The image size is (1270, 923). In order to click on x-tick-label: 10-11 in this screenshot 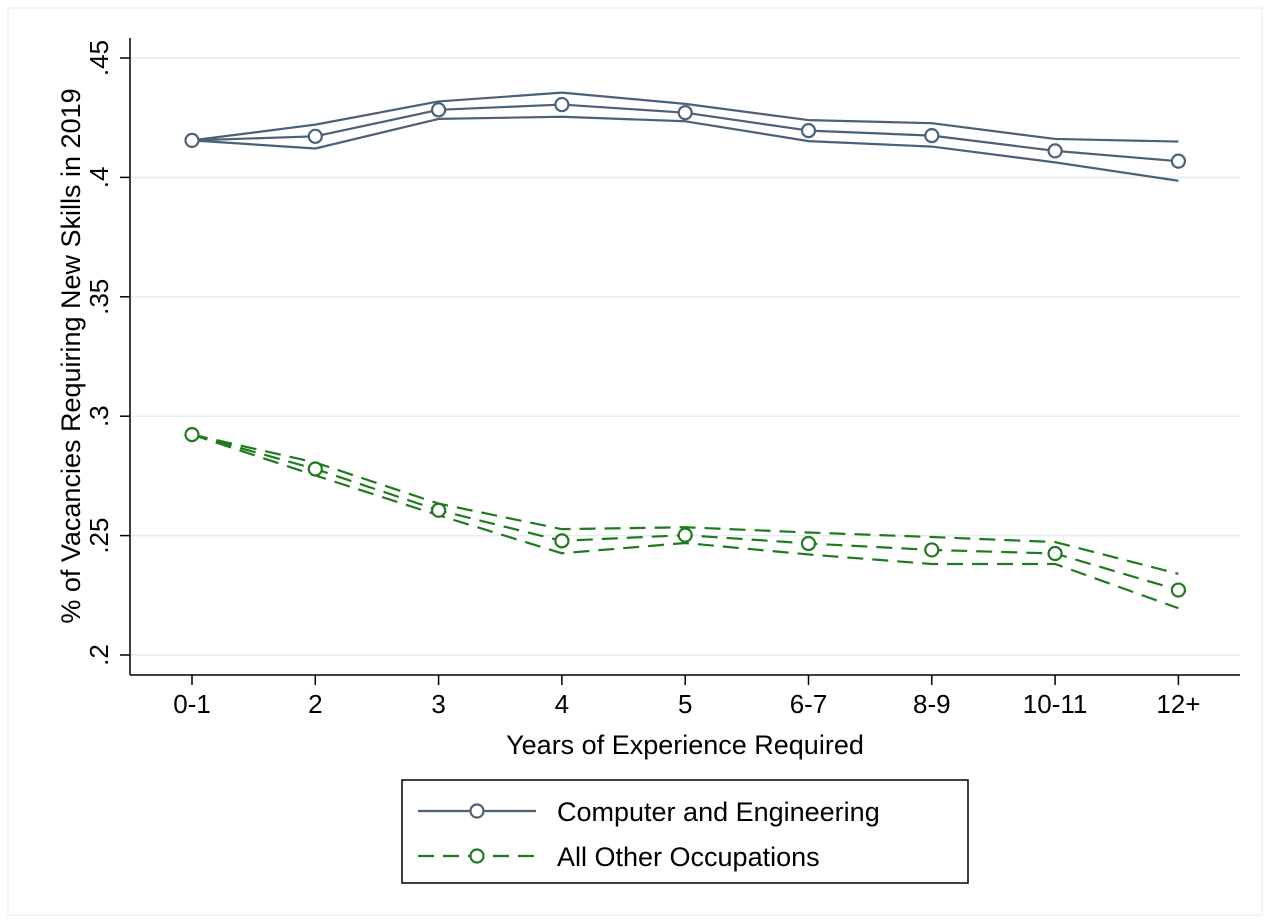, I will do `click(1055, 704)`.